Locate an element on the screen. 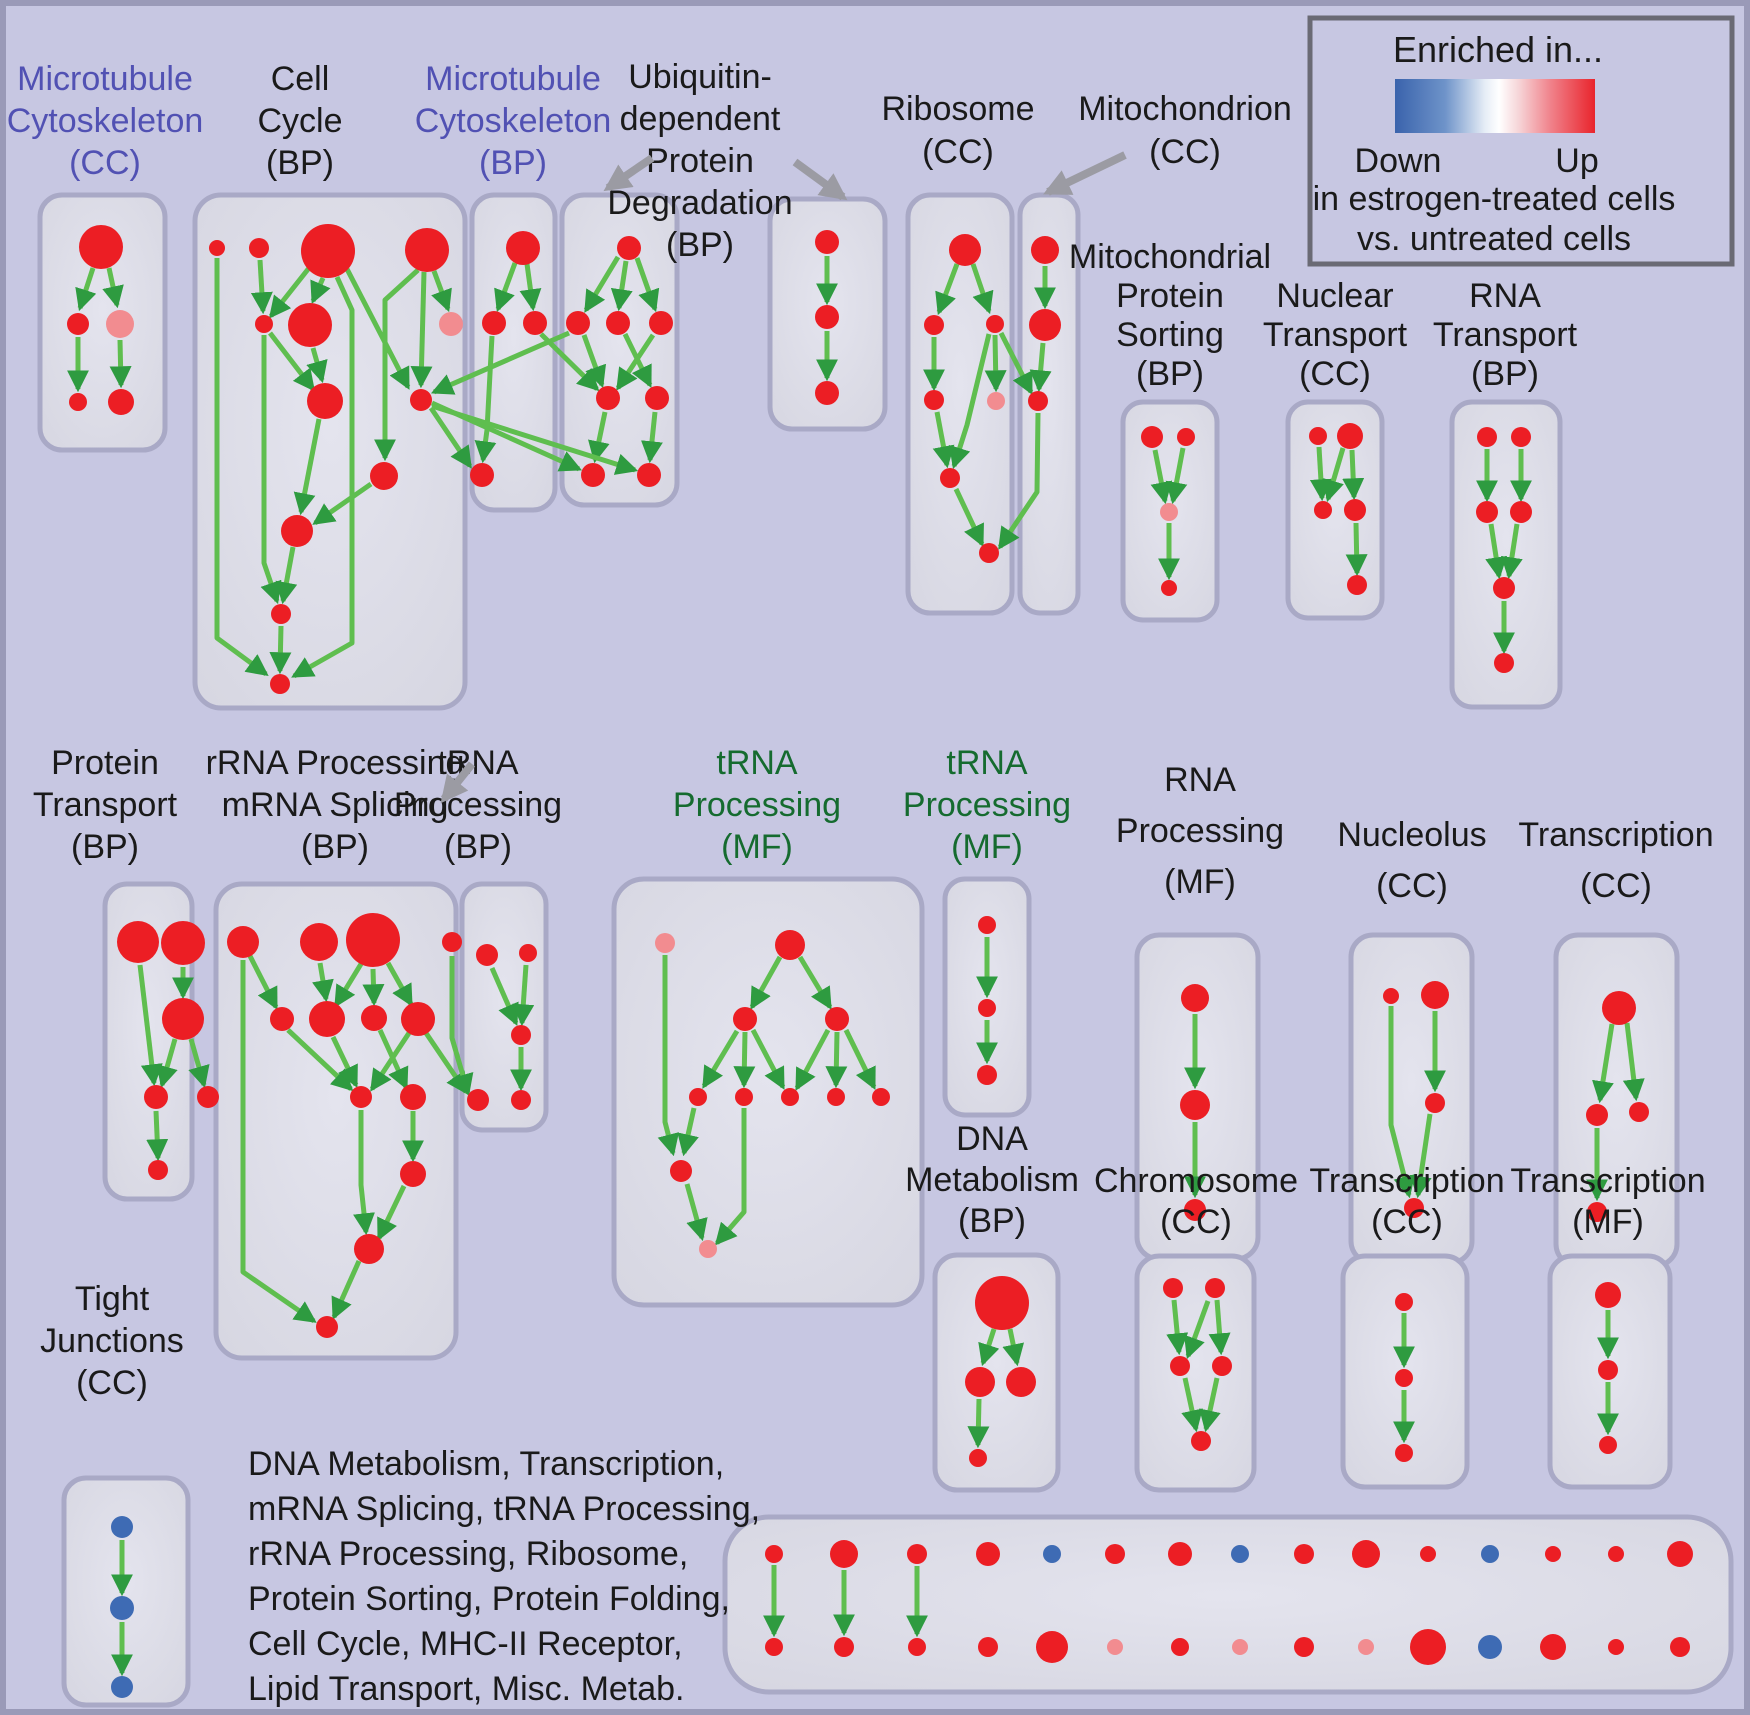  legend-down-label: Down is located at coordinates (1398, 161).